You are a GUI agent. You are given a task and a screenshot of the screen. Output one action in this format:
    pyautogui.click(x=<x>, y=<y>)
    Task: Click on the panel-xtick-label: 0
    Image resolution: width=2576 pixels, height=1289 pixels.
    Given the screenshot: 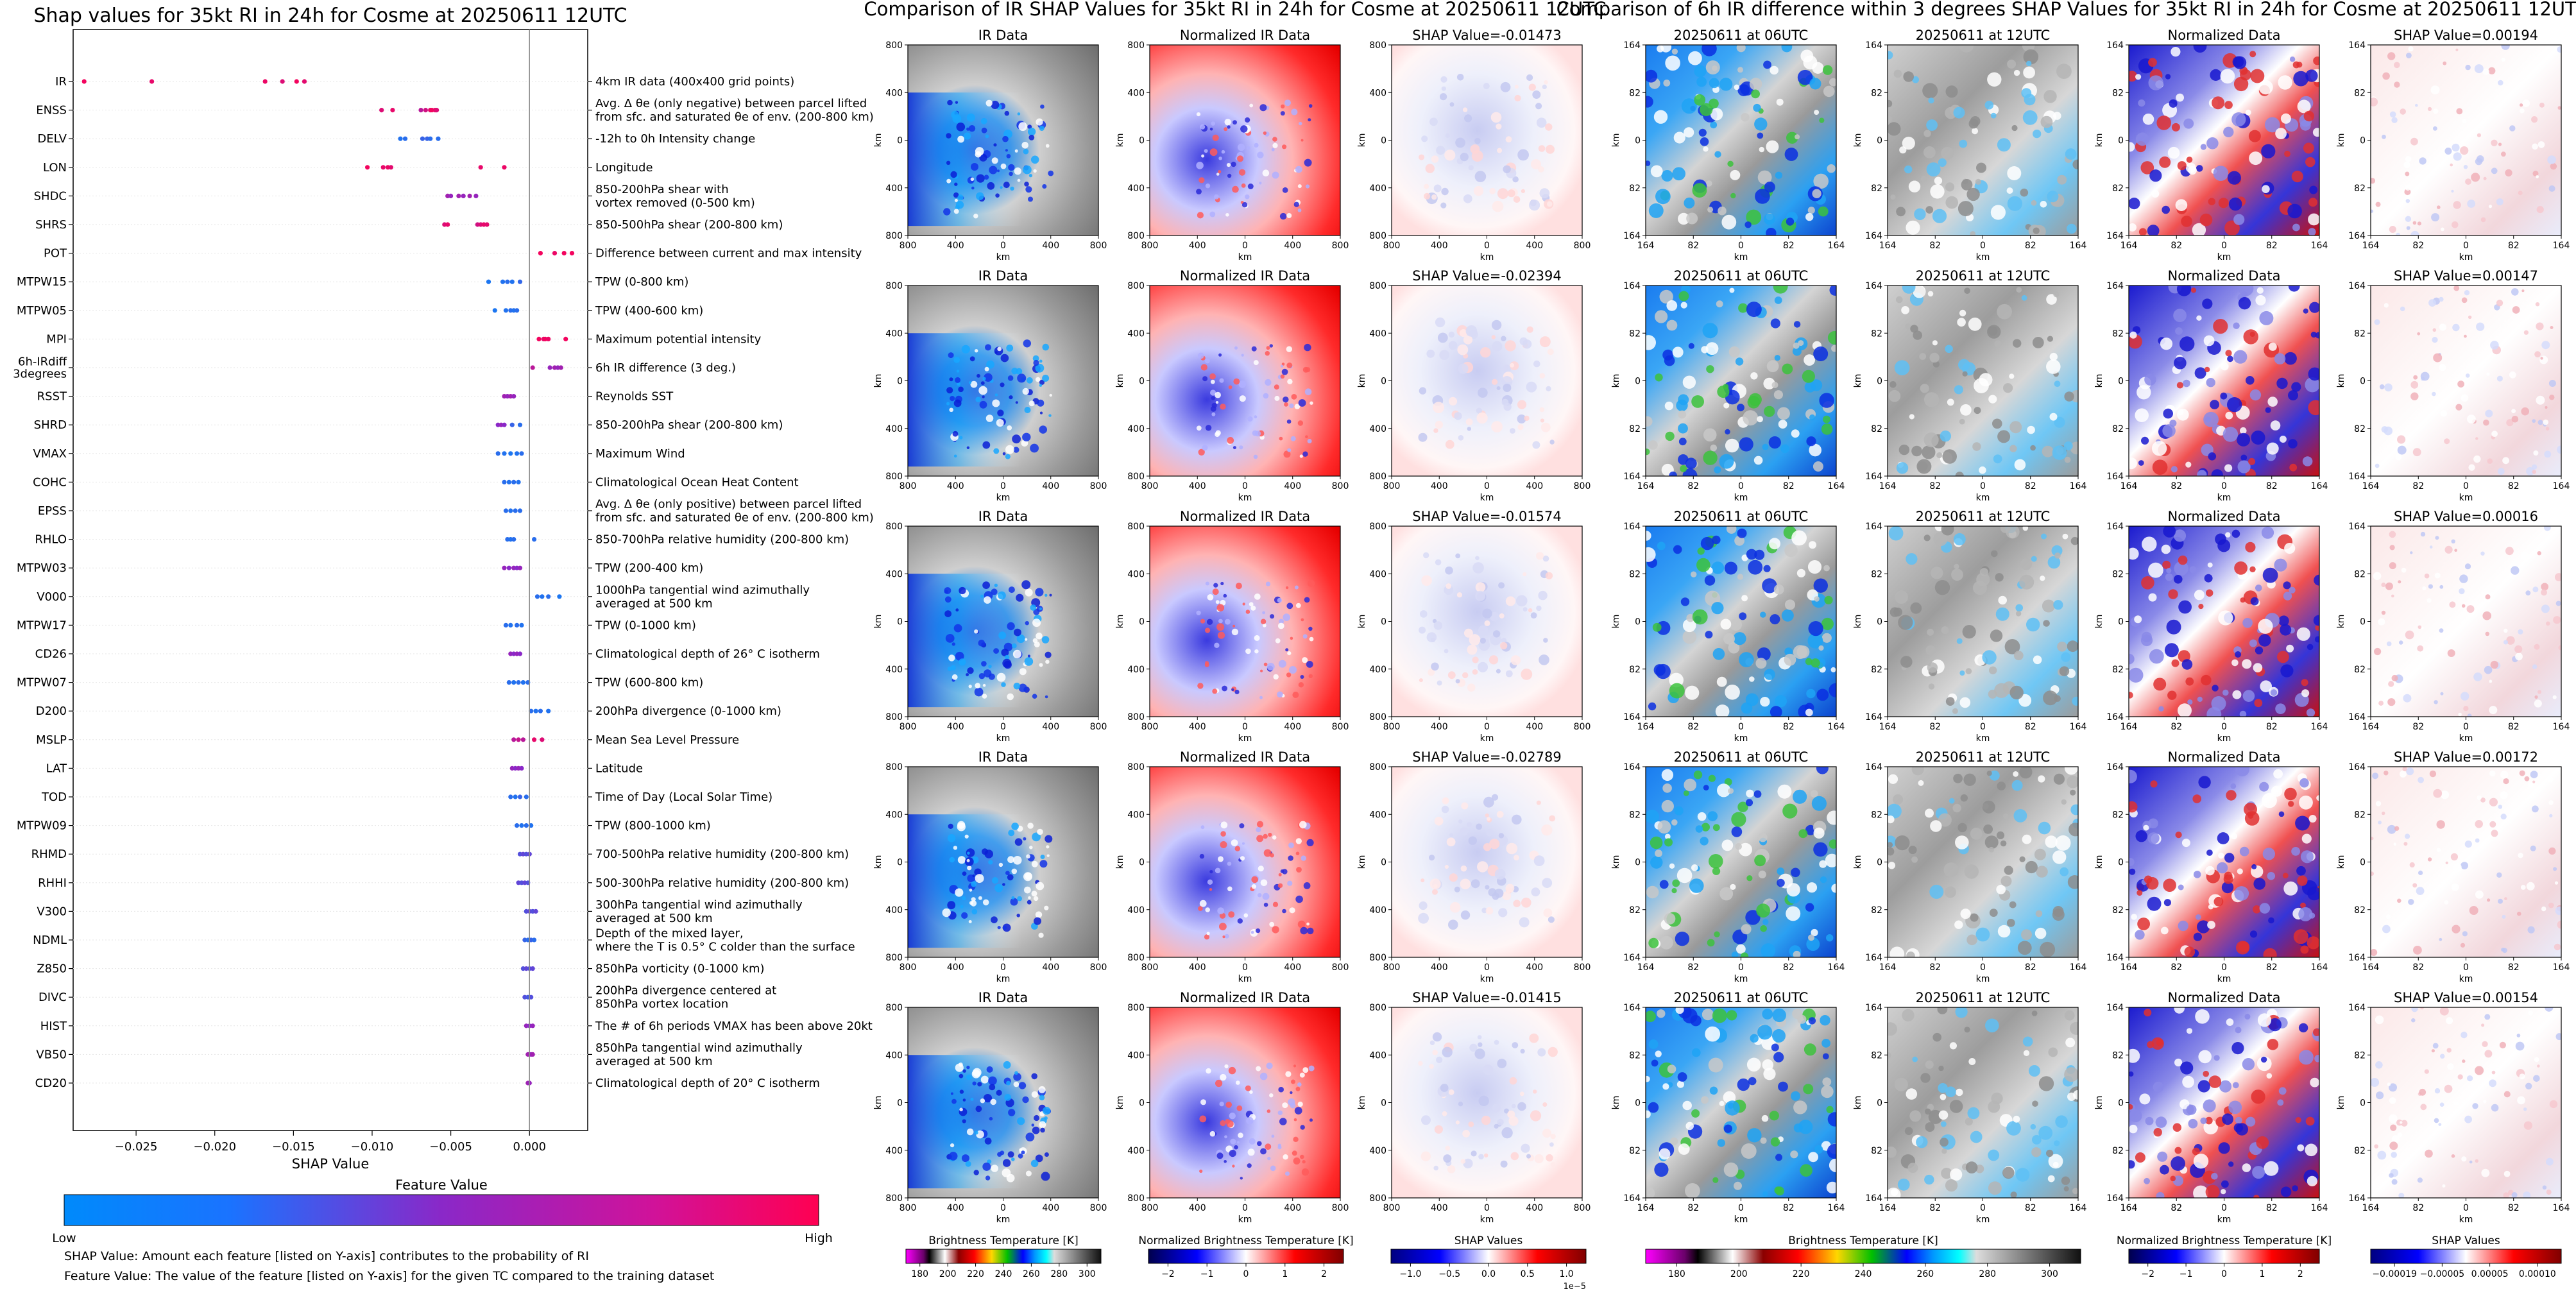 What is the action you would take?
    pyautogui.click(x=1245, y=246)
    